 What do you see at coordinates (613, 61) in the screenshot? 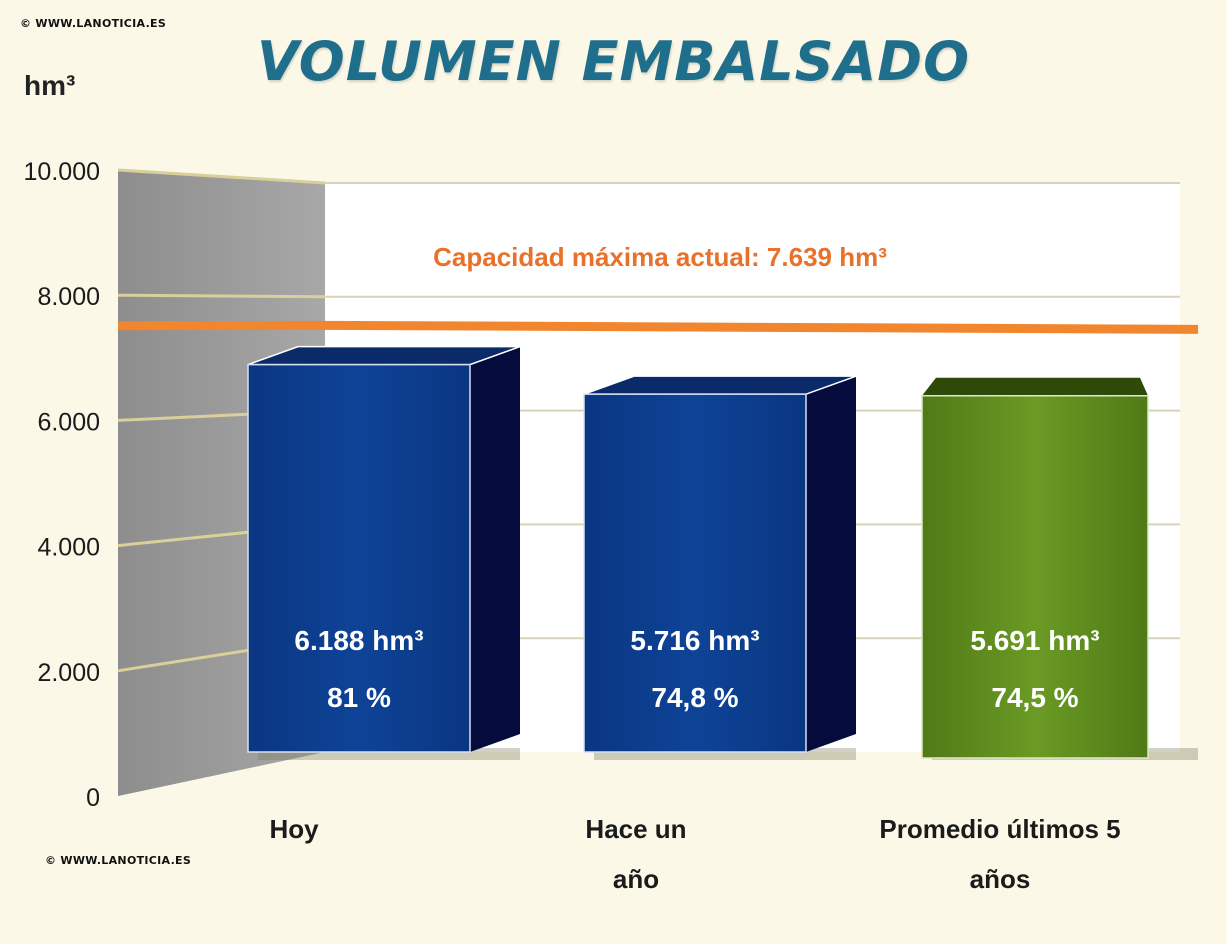
I see `chart-title: VOLUMEN EMBALSADO` at bounding box center [613, 61].